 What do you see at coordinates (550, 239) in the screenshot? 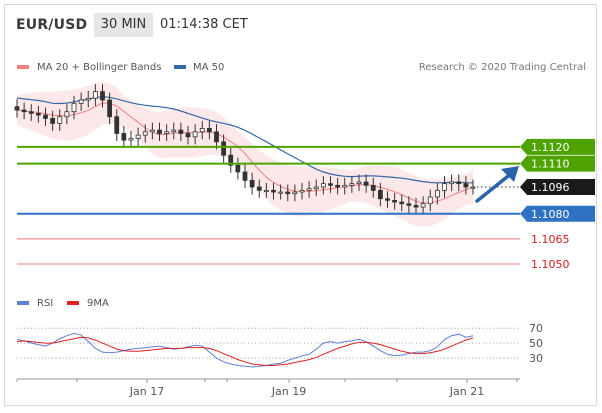
I see `level-label-1.1065: 1.1065` at bounding box center [550, 239].